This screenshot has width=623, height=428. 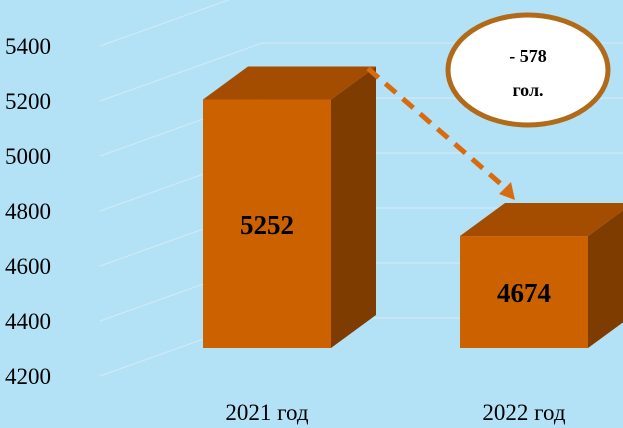 I want to click on bar-value-label: 4674, so click(x=524, y=293).